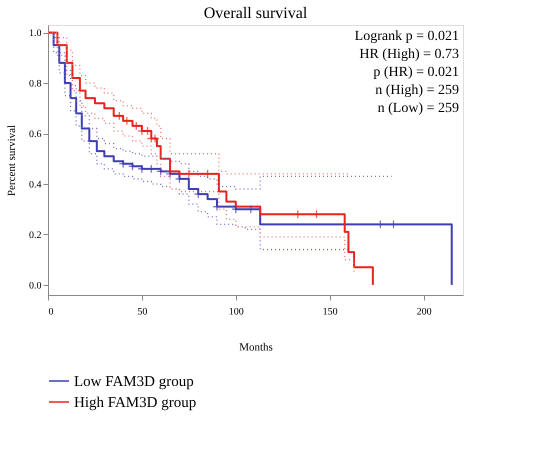 The image size is (543, 470). Describe the element at coordinates (35, 235) in the screenshot. I see `y-tick-label: 0.2` at that location.